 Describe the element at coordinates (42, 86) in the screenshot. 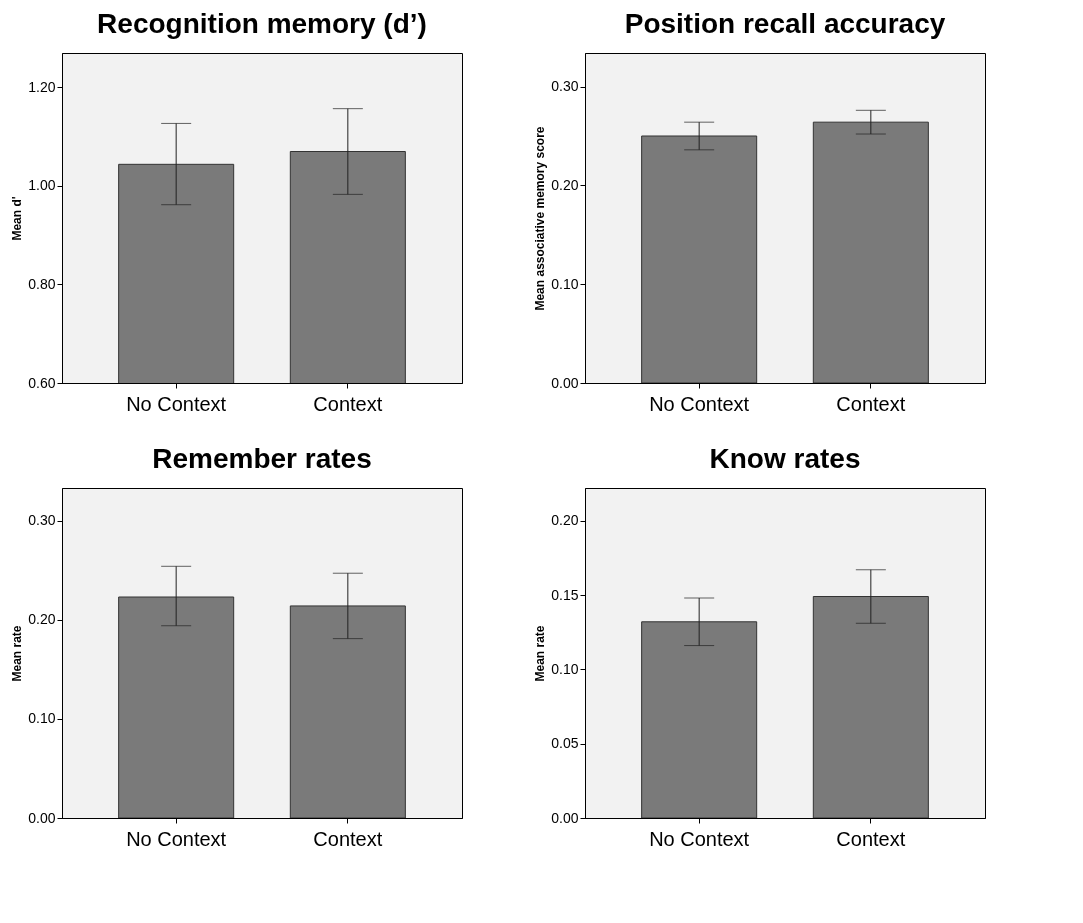

I see `y-tick-label: 1.20` at that location.